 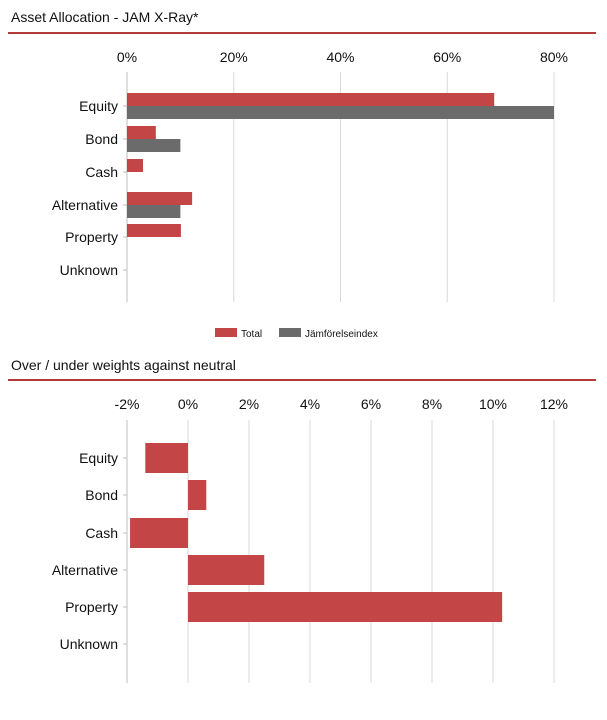 What do you see at coordinates (302, 33) in the screenshot?
I see `chart1-title-rule` at bounding box center [302, 33].